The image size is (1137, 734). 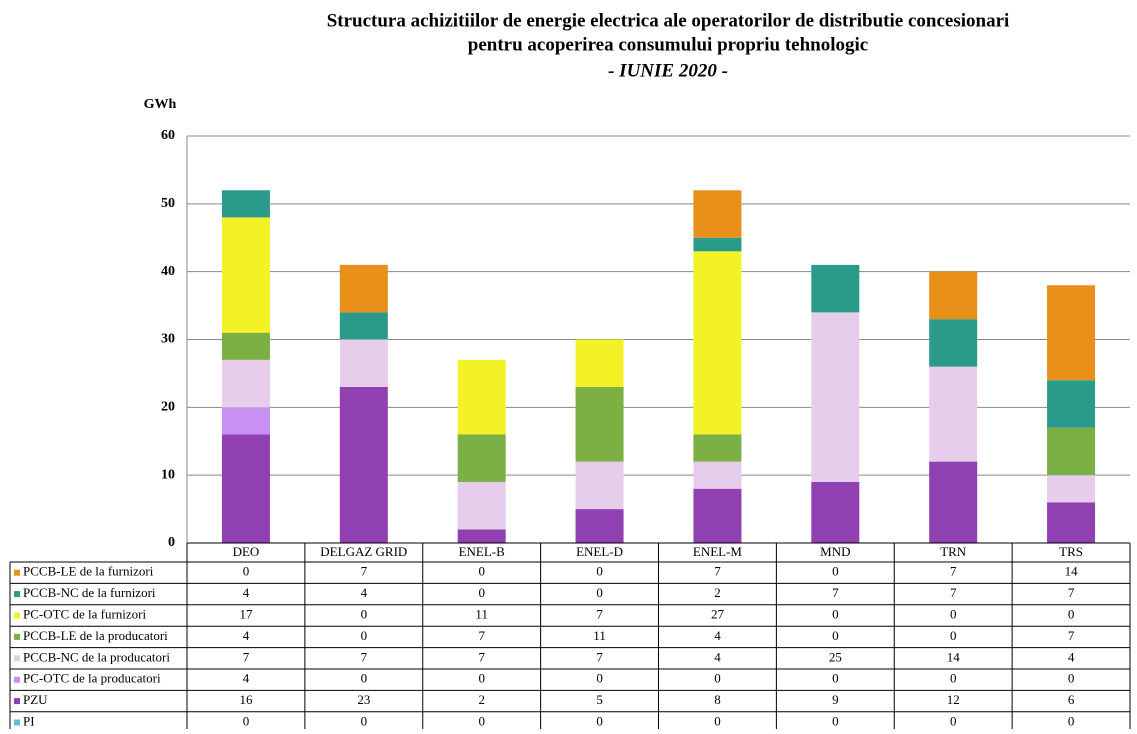 What do you see at coordinates (1071, 699) in the screenshot?
I see `table-value: 6` at bounding box center [1071, 699].